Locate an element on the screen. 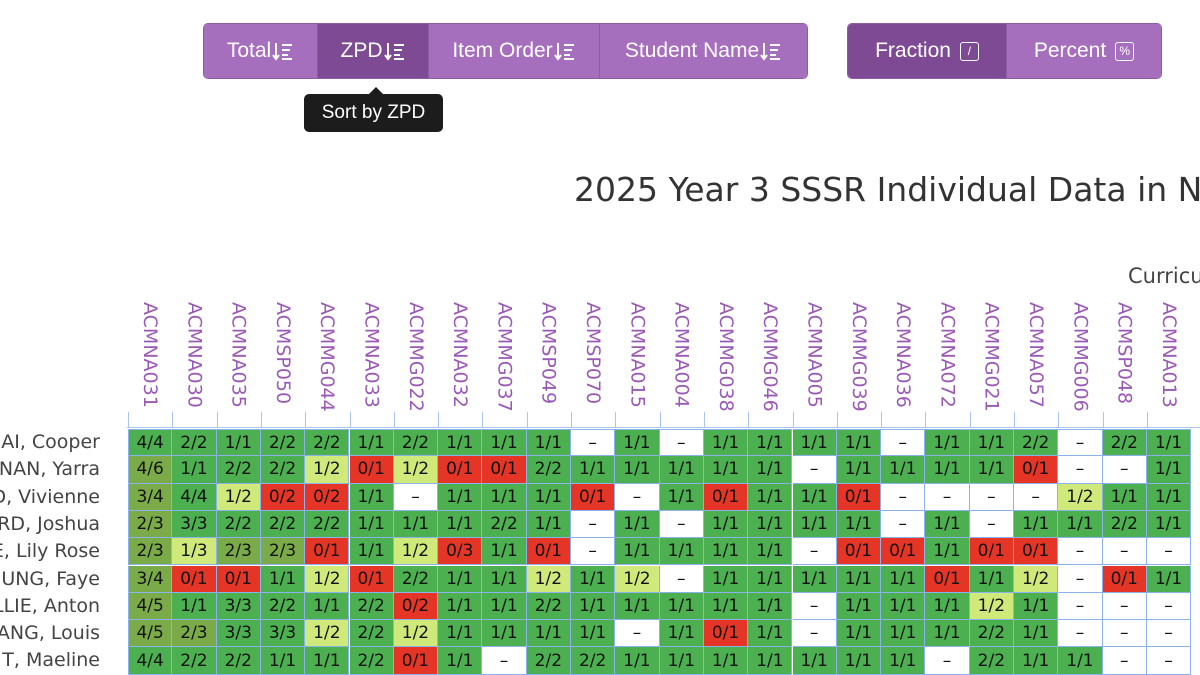  score-cell: 4/4 is located at coordinates (194, 497).